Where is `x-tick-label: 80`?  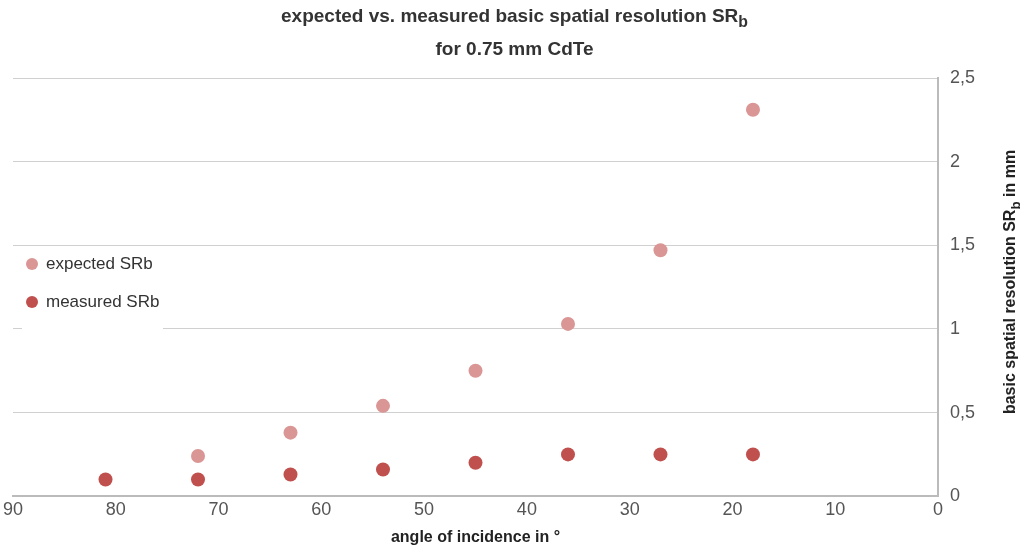
x-tick-label: 80 is located at coordinates (115, 508).